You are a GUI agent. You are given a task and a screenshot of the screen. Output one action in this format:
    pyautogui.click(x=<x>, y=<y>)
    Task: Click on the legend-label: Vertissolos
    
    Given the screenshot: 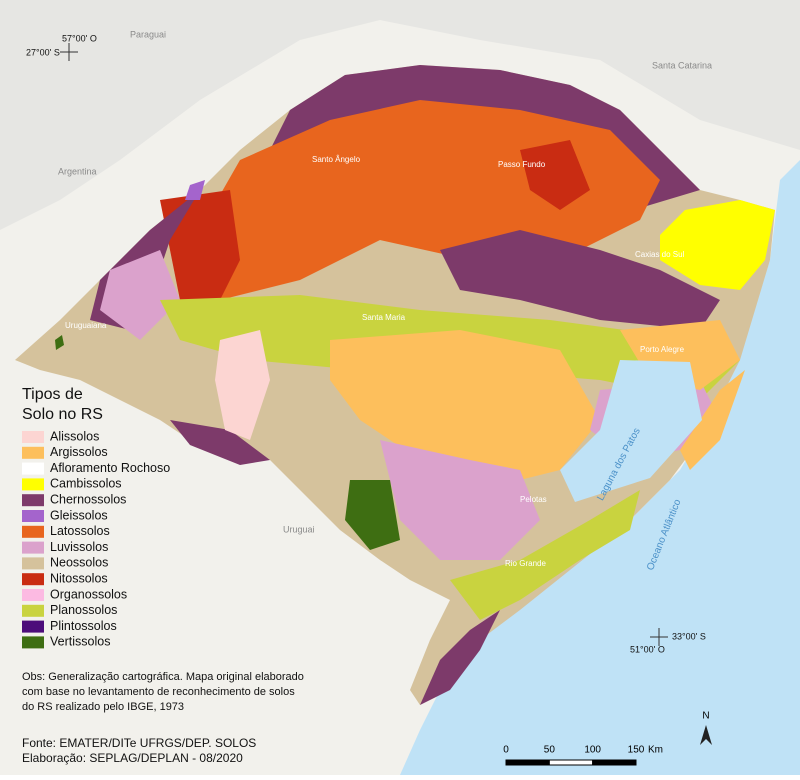 What is the action you would take?
    pyautogui.click(x=80, y=642)
    